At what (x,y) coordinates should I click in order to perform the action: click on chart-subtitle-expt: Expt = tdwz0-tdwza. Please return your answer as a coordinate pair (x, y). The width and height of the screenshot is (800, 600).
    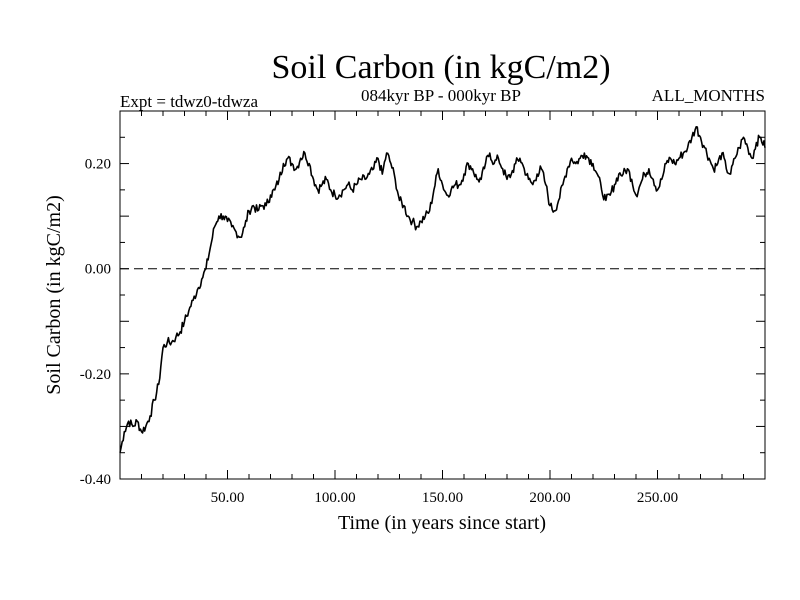
    Looking at the image, I should click on (189, 101).